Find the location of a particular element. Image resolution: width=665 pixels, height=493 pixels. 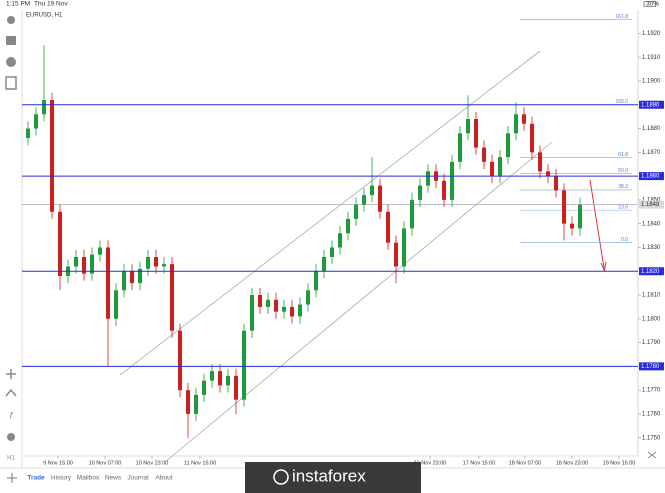

account-icon is located at coordinates (11, 20).